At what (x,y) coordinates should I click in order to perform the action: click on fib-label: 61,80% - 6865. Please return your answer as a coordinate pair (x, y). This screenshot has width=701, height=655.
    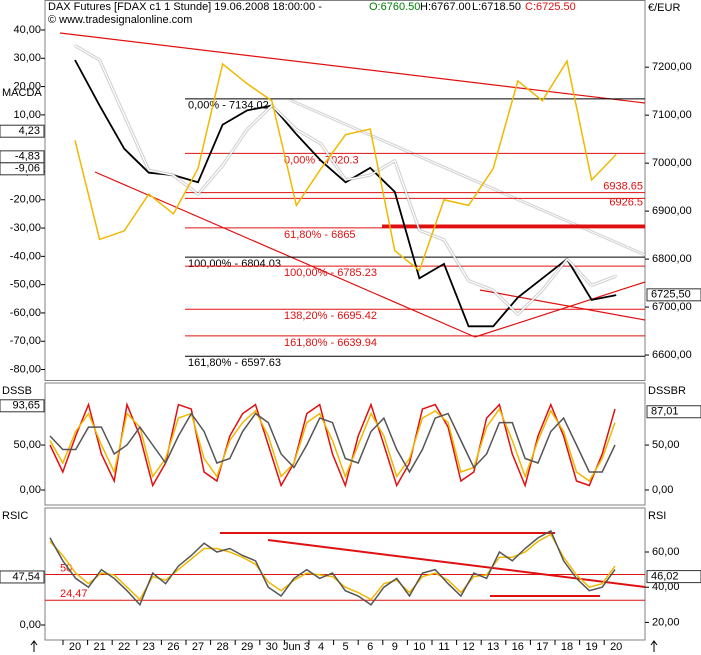
    Looking at the image, I should click on (320, 235).